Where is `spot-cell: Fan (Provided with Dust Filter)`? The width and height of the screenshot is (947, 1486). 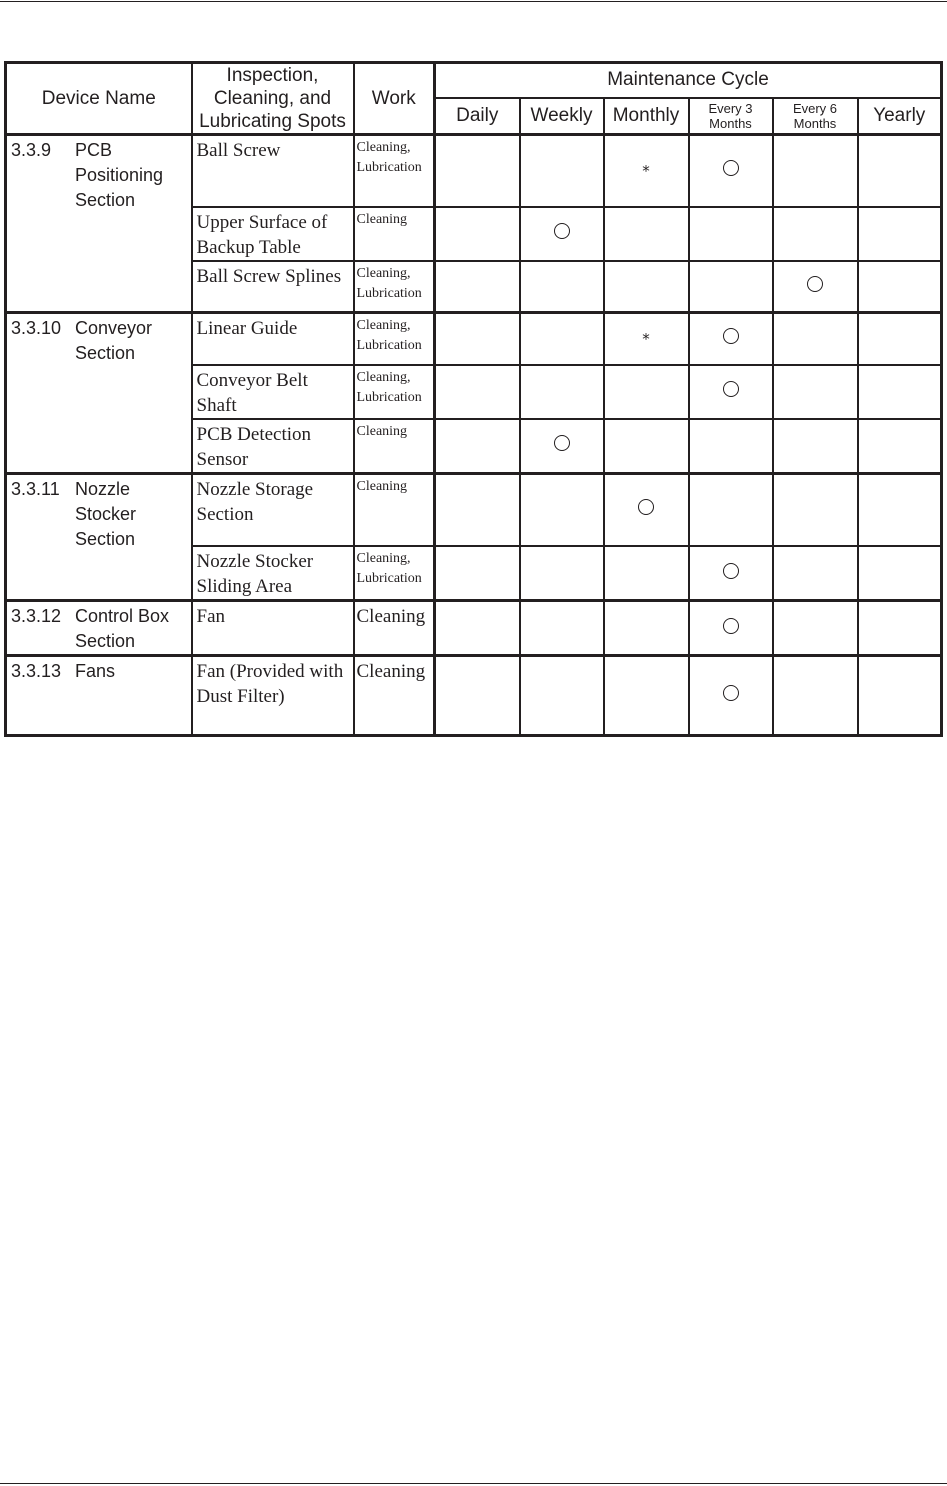
spot-cell: Fan (Provided with Dust Filter) is located at coordinates (272, 695).